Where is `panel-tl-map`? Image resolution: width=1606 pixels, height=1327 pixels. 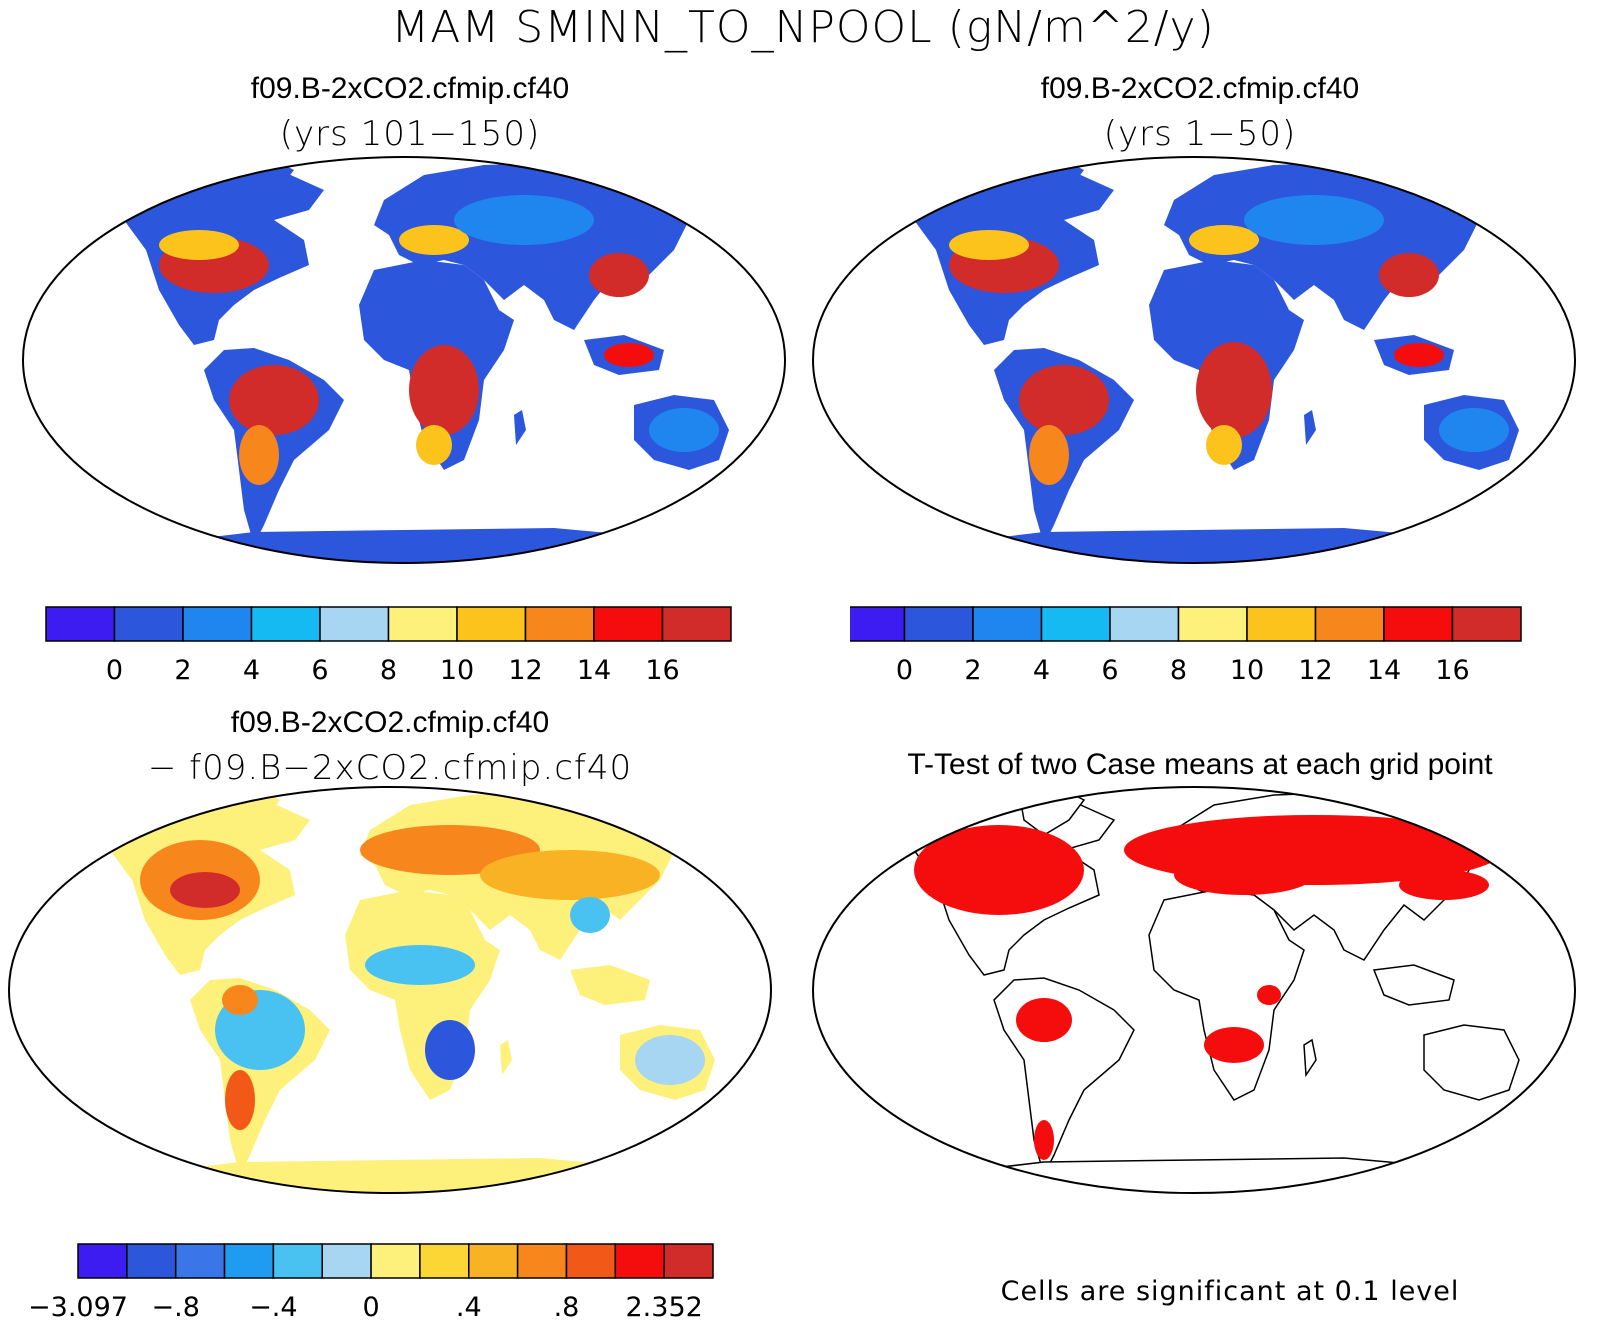 panel-tl-map is located at coordinates (404, 360).